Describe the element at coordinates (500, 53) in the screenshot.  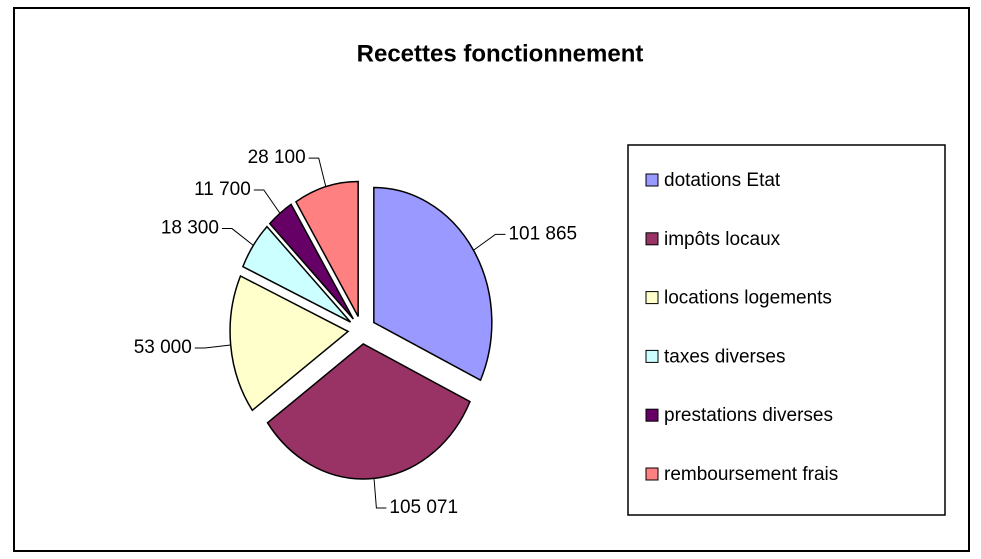
I see `chart-title: Recettes fonctionnement` at that location.